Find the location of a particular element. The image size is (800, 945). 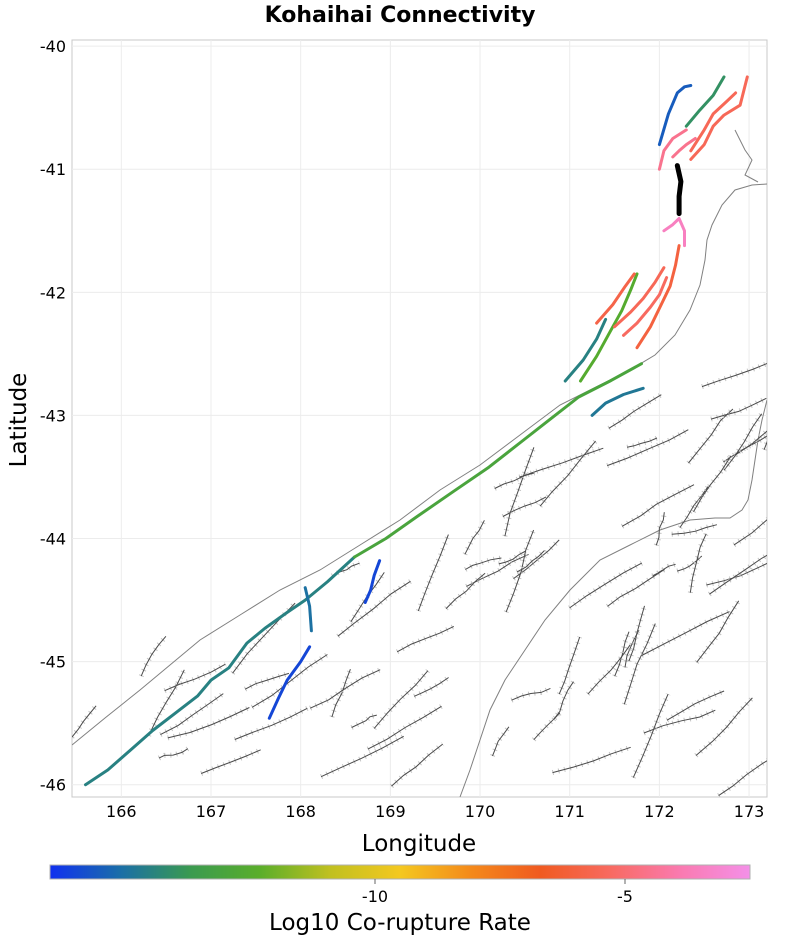

x-tick-label: 167 is located at coordinates (211, 811).